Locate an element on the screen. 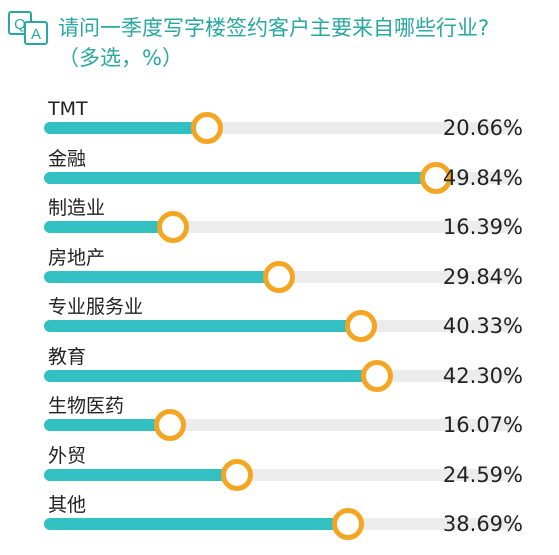 The image size is (559, 555). qa-icon: Q A is located at coordinates (28, 28).